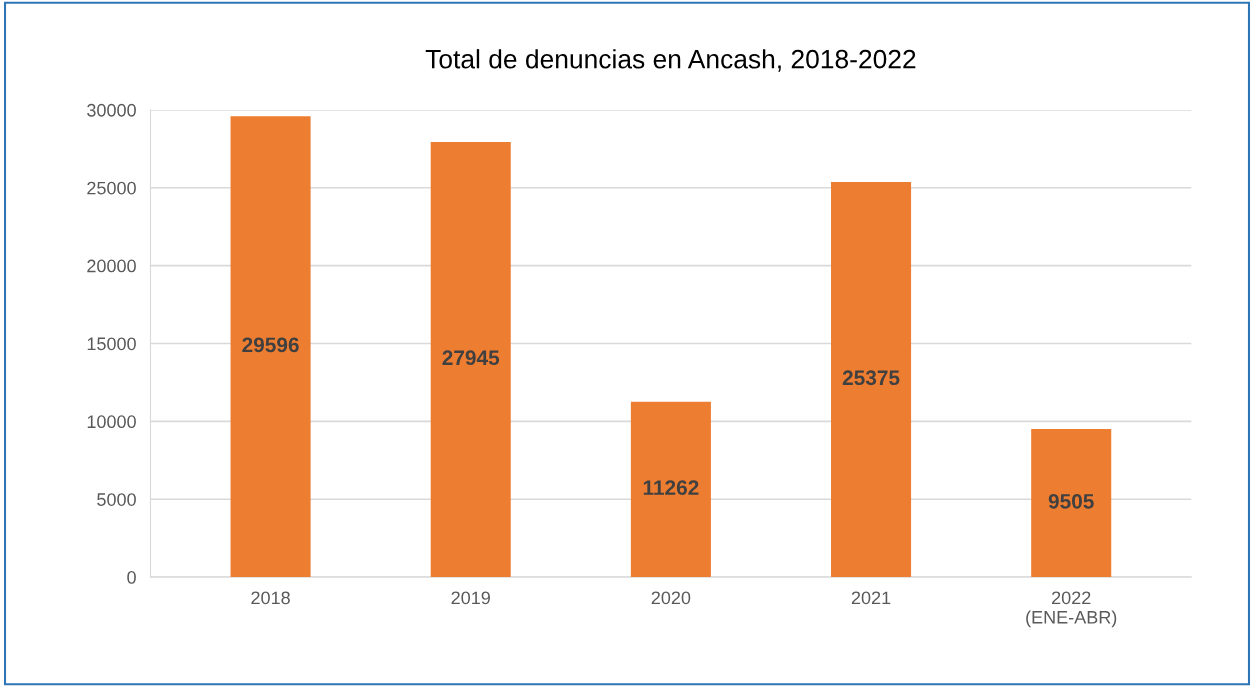 This screenshot has width=1254, height=687. I want to click on y-tick-label: 30000, so click(111, 110).